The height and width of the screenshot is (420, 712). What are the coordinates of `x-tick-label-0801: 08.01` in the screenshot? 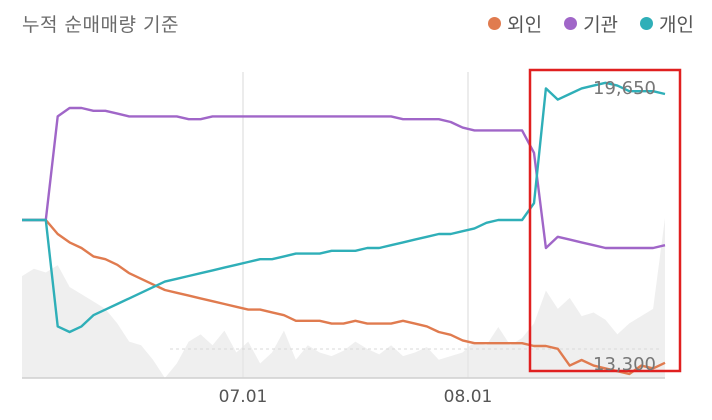 It's located at (468, 397).